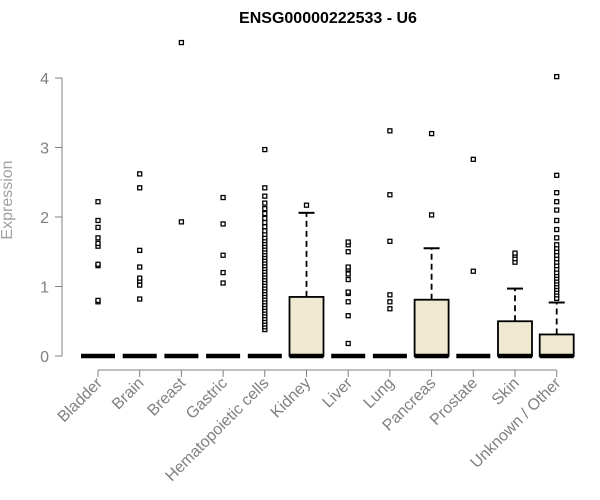 Image resolution: width=600 pixels, height=500 pixels. Describe the element at coordinates (431, 244) in the screenshot. I see `box-pancreas` at that location.